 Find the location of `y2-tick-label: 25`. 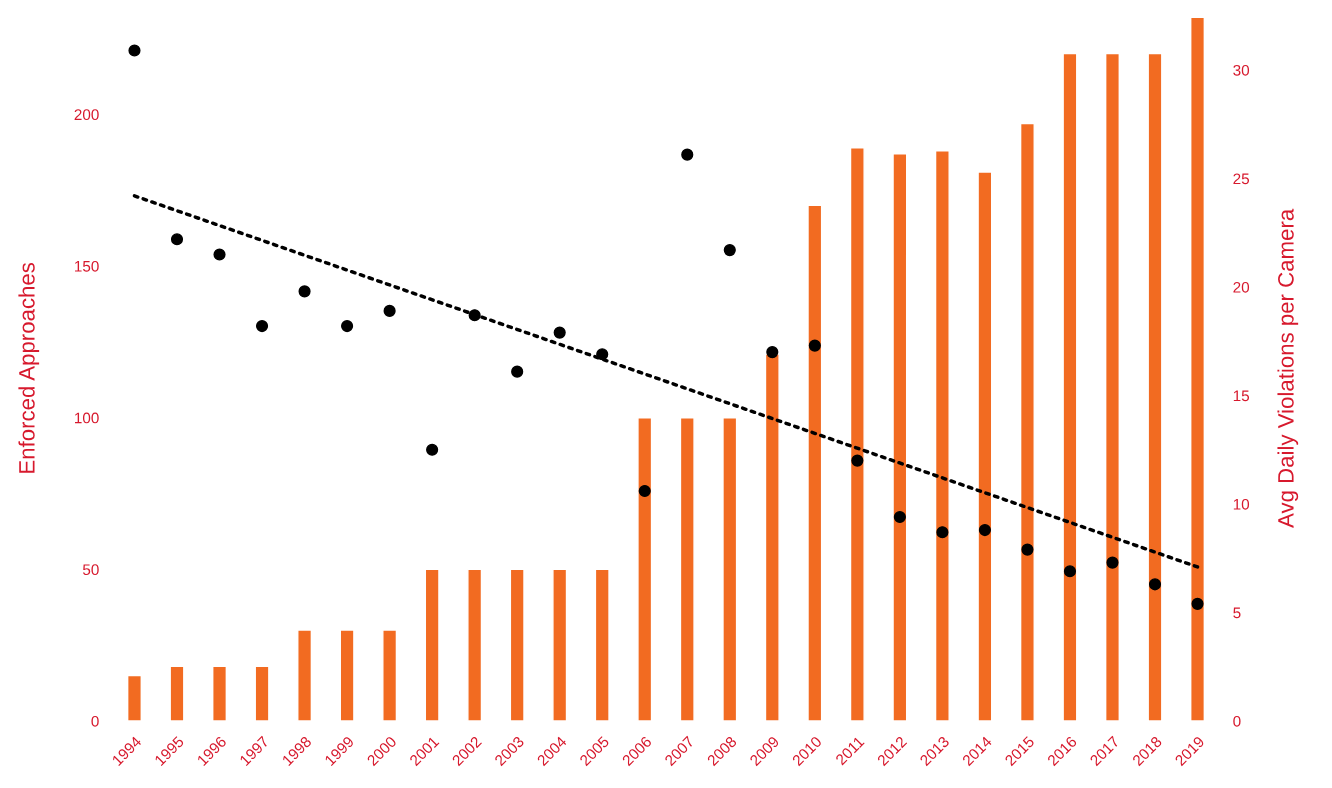

y2-tick-label: 25 is located at coordinates (1241, 179).